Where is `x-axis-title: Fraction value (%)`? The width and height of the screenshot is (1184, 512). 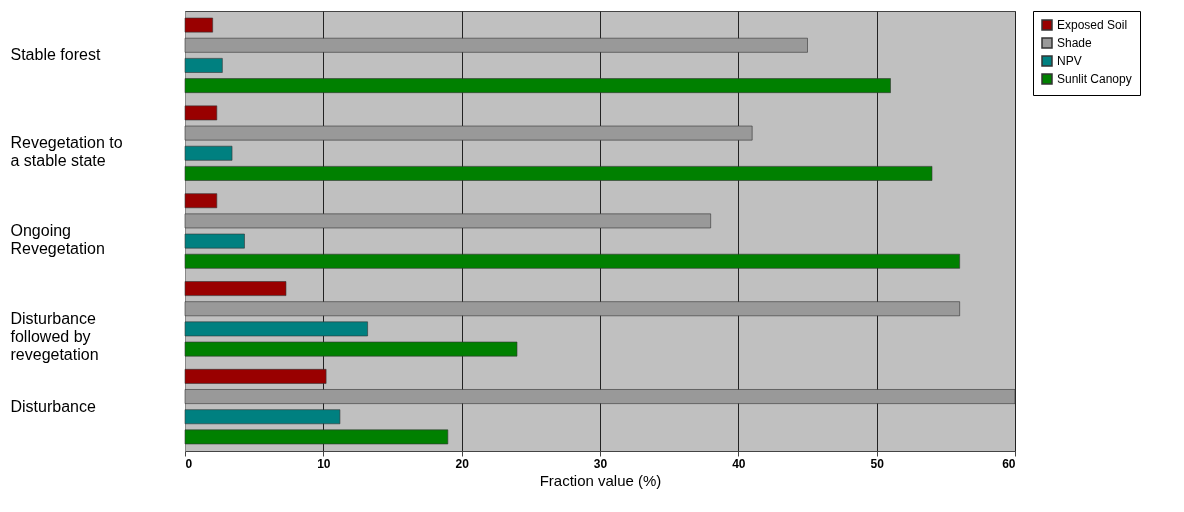 x-axis-title: Fraction value (%) is located at coordinates (600, 480).